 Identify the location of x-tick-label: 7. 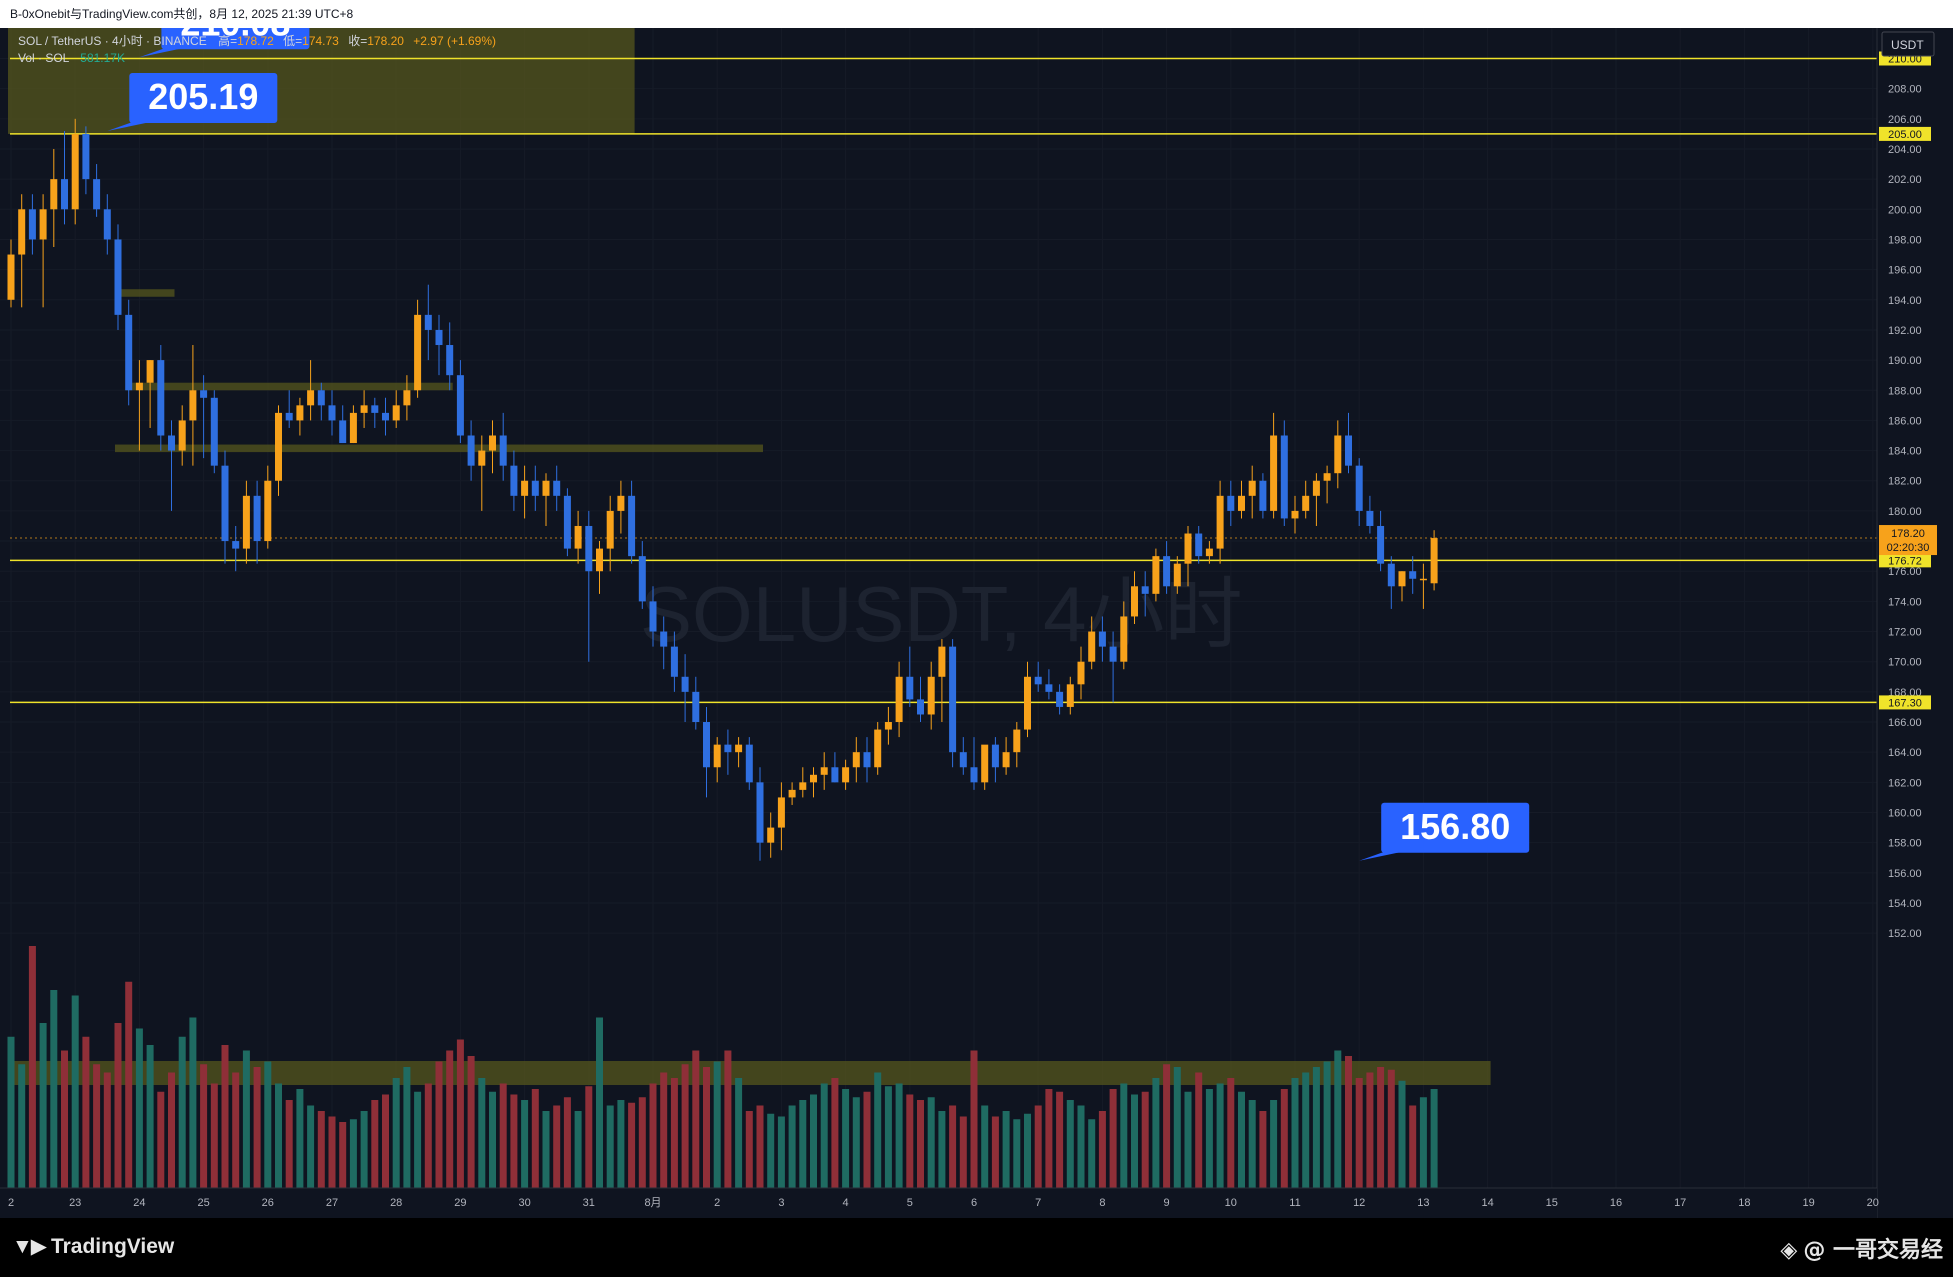
(1038, 1203).